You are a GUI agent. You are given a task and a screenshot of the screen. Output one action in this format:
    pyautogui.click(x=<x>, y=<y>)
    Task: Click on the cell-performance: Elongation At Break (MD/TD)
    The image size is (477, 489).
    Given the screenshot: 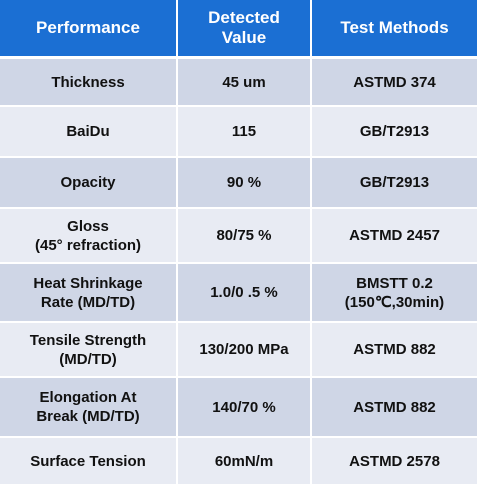 What is the action you would take?
    pyautogui.click(x=89, y=408)
    